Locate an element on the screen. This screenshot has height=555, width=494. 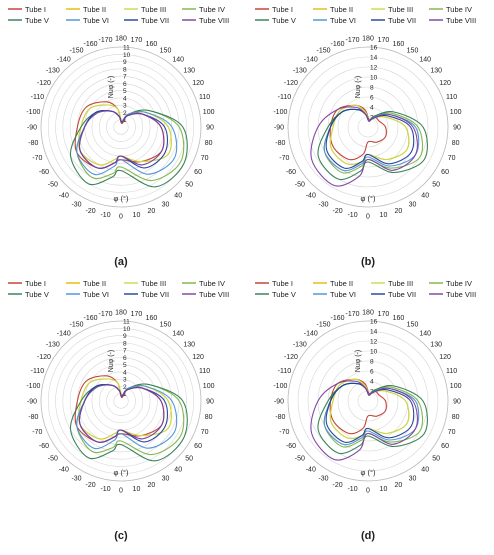
theta-tick-label: -130 is located at coordinates (300, 344).